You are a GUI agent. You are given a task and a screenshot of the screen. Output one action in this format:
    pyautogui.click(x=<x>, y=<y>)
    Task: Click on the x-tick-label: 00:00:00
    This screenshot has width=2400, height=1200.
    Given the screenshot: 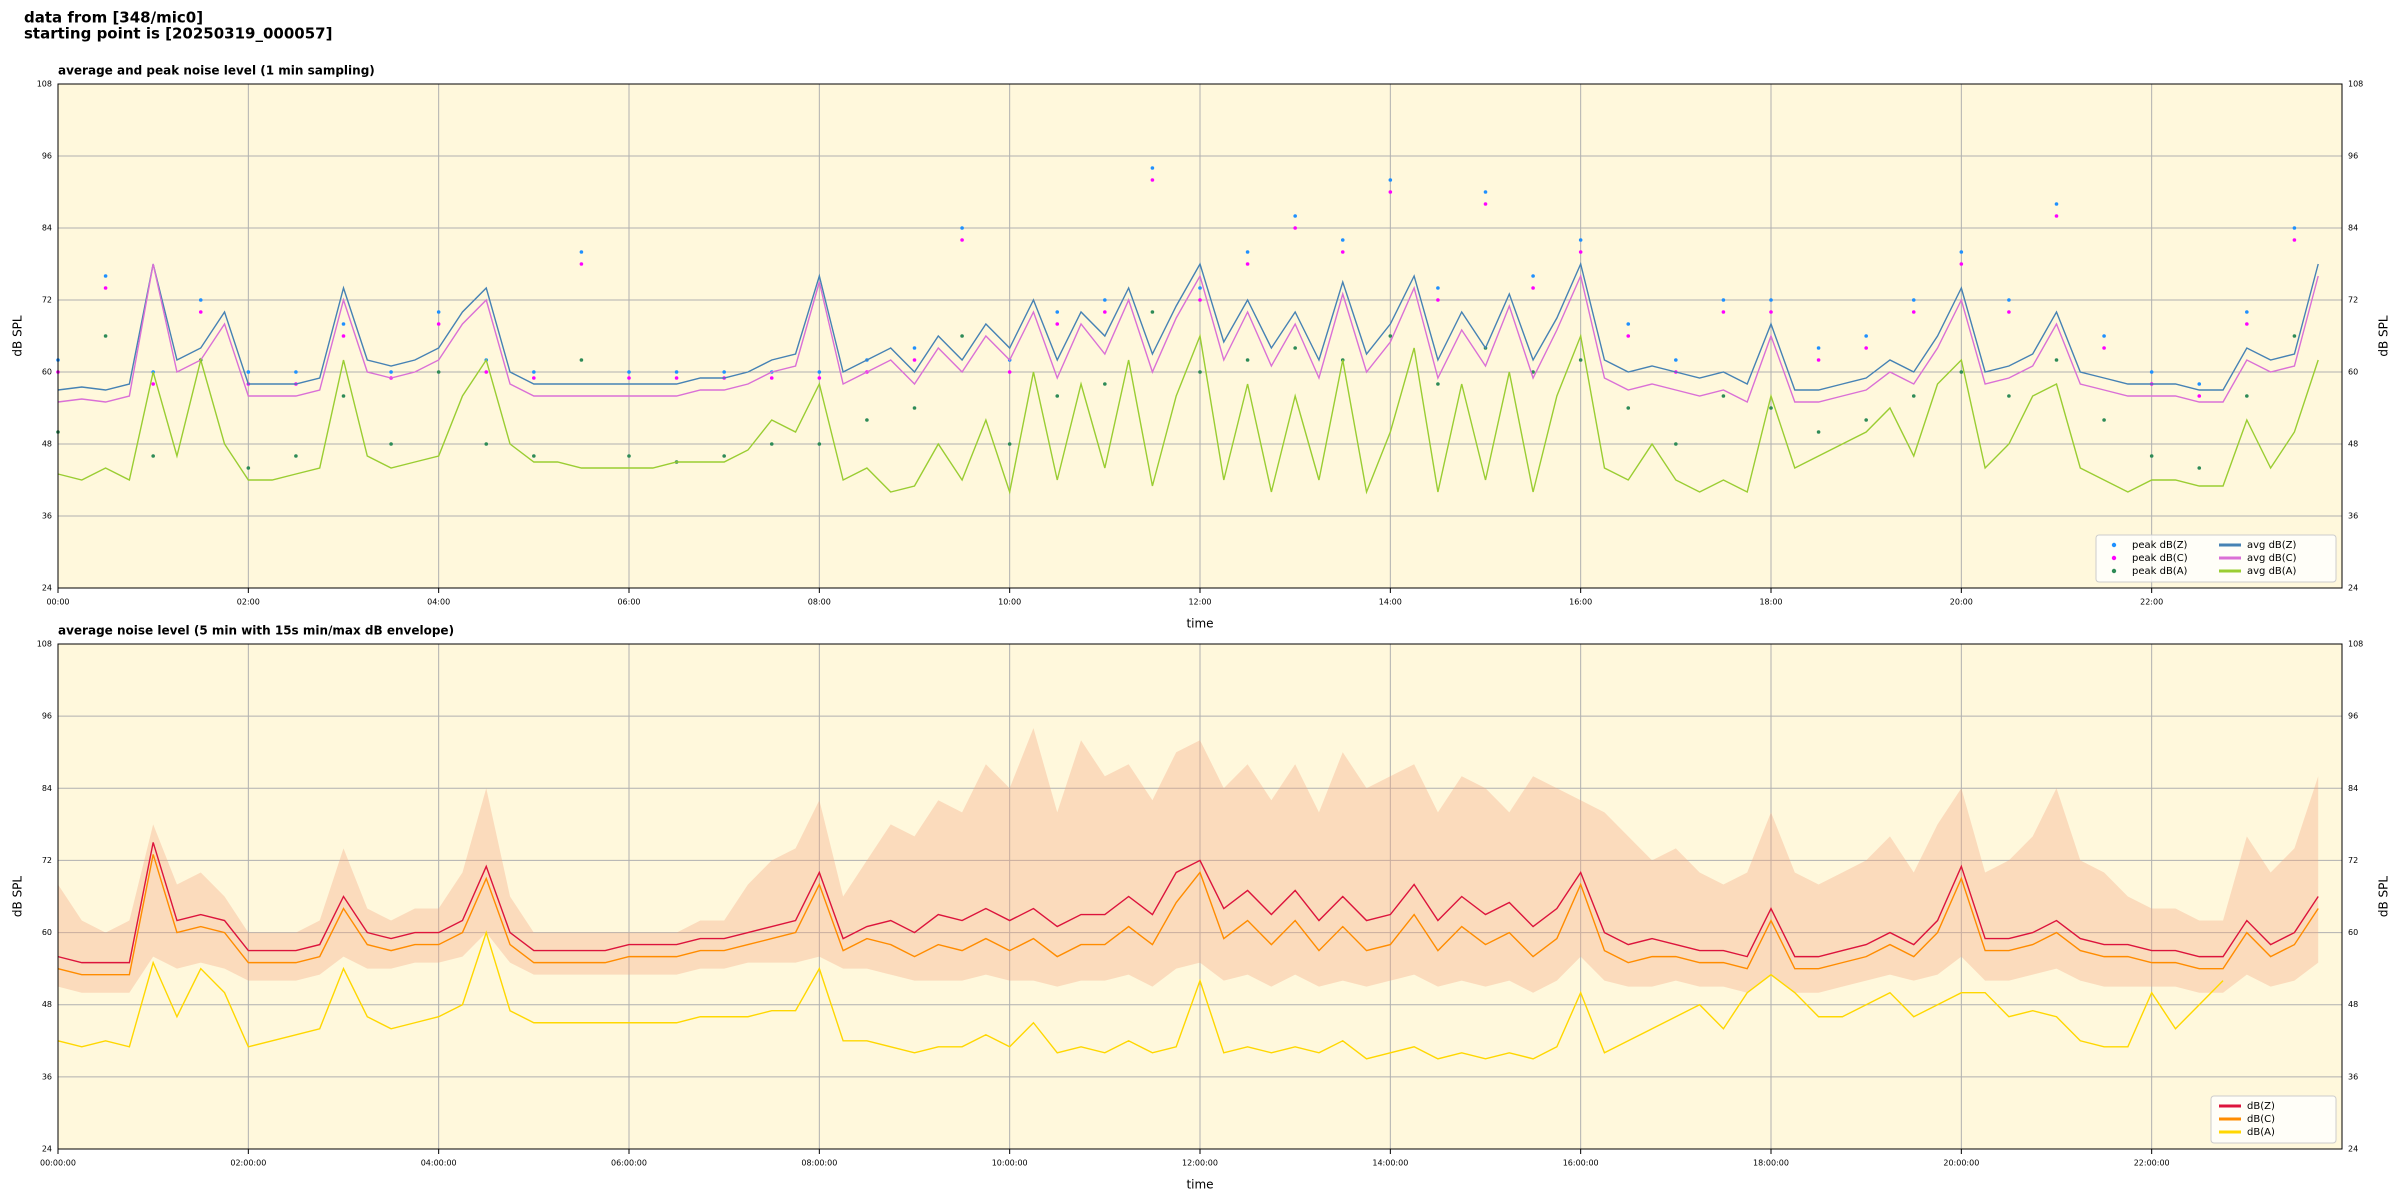 What is the action you would take?
    pyautogui.click(x=58, y=1163)
    